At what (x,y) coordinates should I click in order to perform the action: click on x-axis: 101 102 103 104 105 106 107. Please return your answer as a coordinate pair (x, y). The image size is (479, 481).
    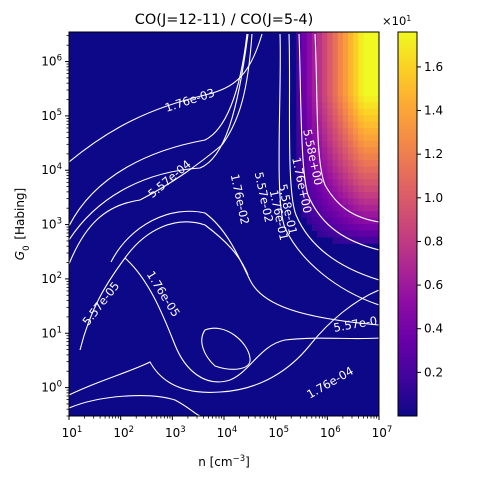
    Looking at the image, I should click on (227, 428).